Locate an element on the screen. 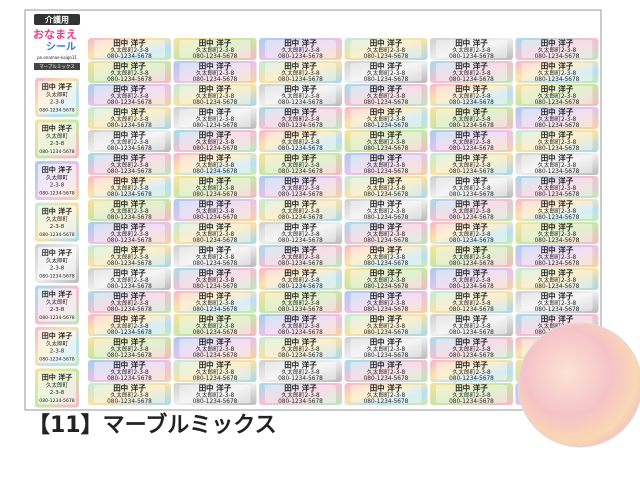 This screenshot has width=640, height=492. side-label-phone: 080-1234-5678 is located at coordinates (57, 152).